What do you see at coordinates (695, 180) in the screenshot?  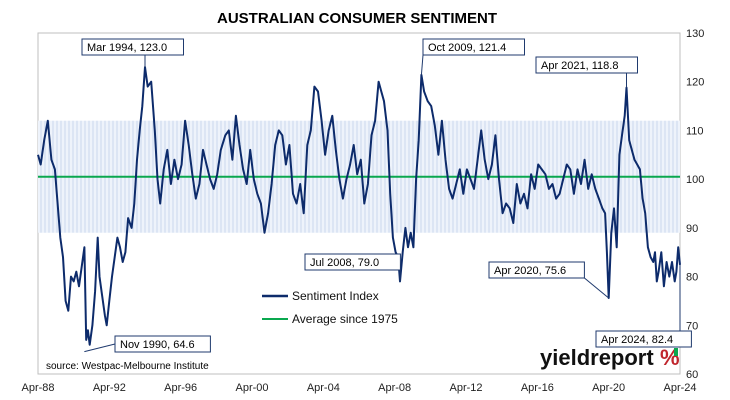 I see `y-tick-label: 100` at bounding box center [695, 180].